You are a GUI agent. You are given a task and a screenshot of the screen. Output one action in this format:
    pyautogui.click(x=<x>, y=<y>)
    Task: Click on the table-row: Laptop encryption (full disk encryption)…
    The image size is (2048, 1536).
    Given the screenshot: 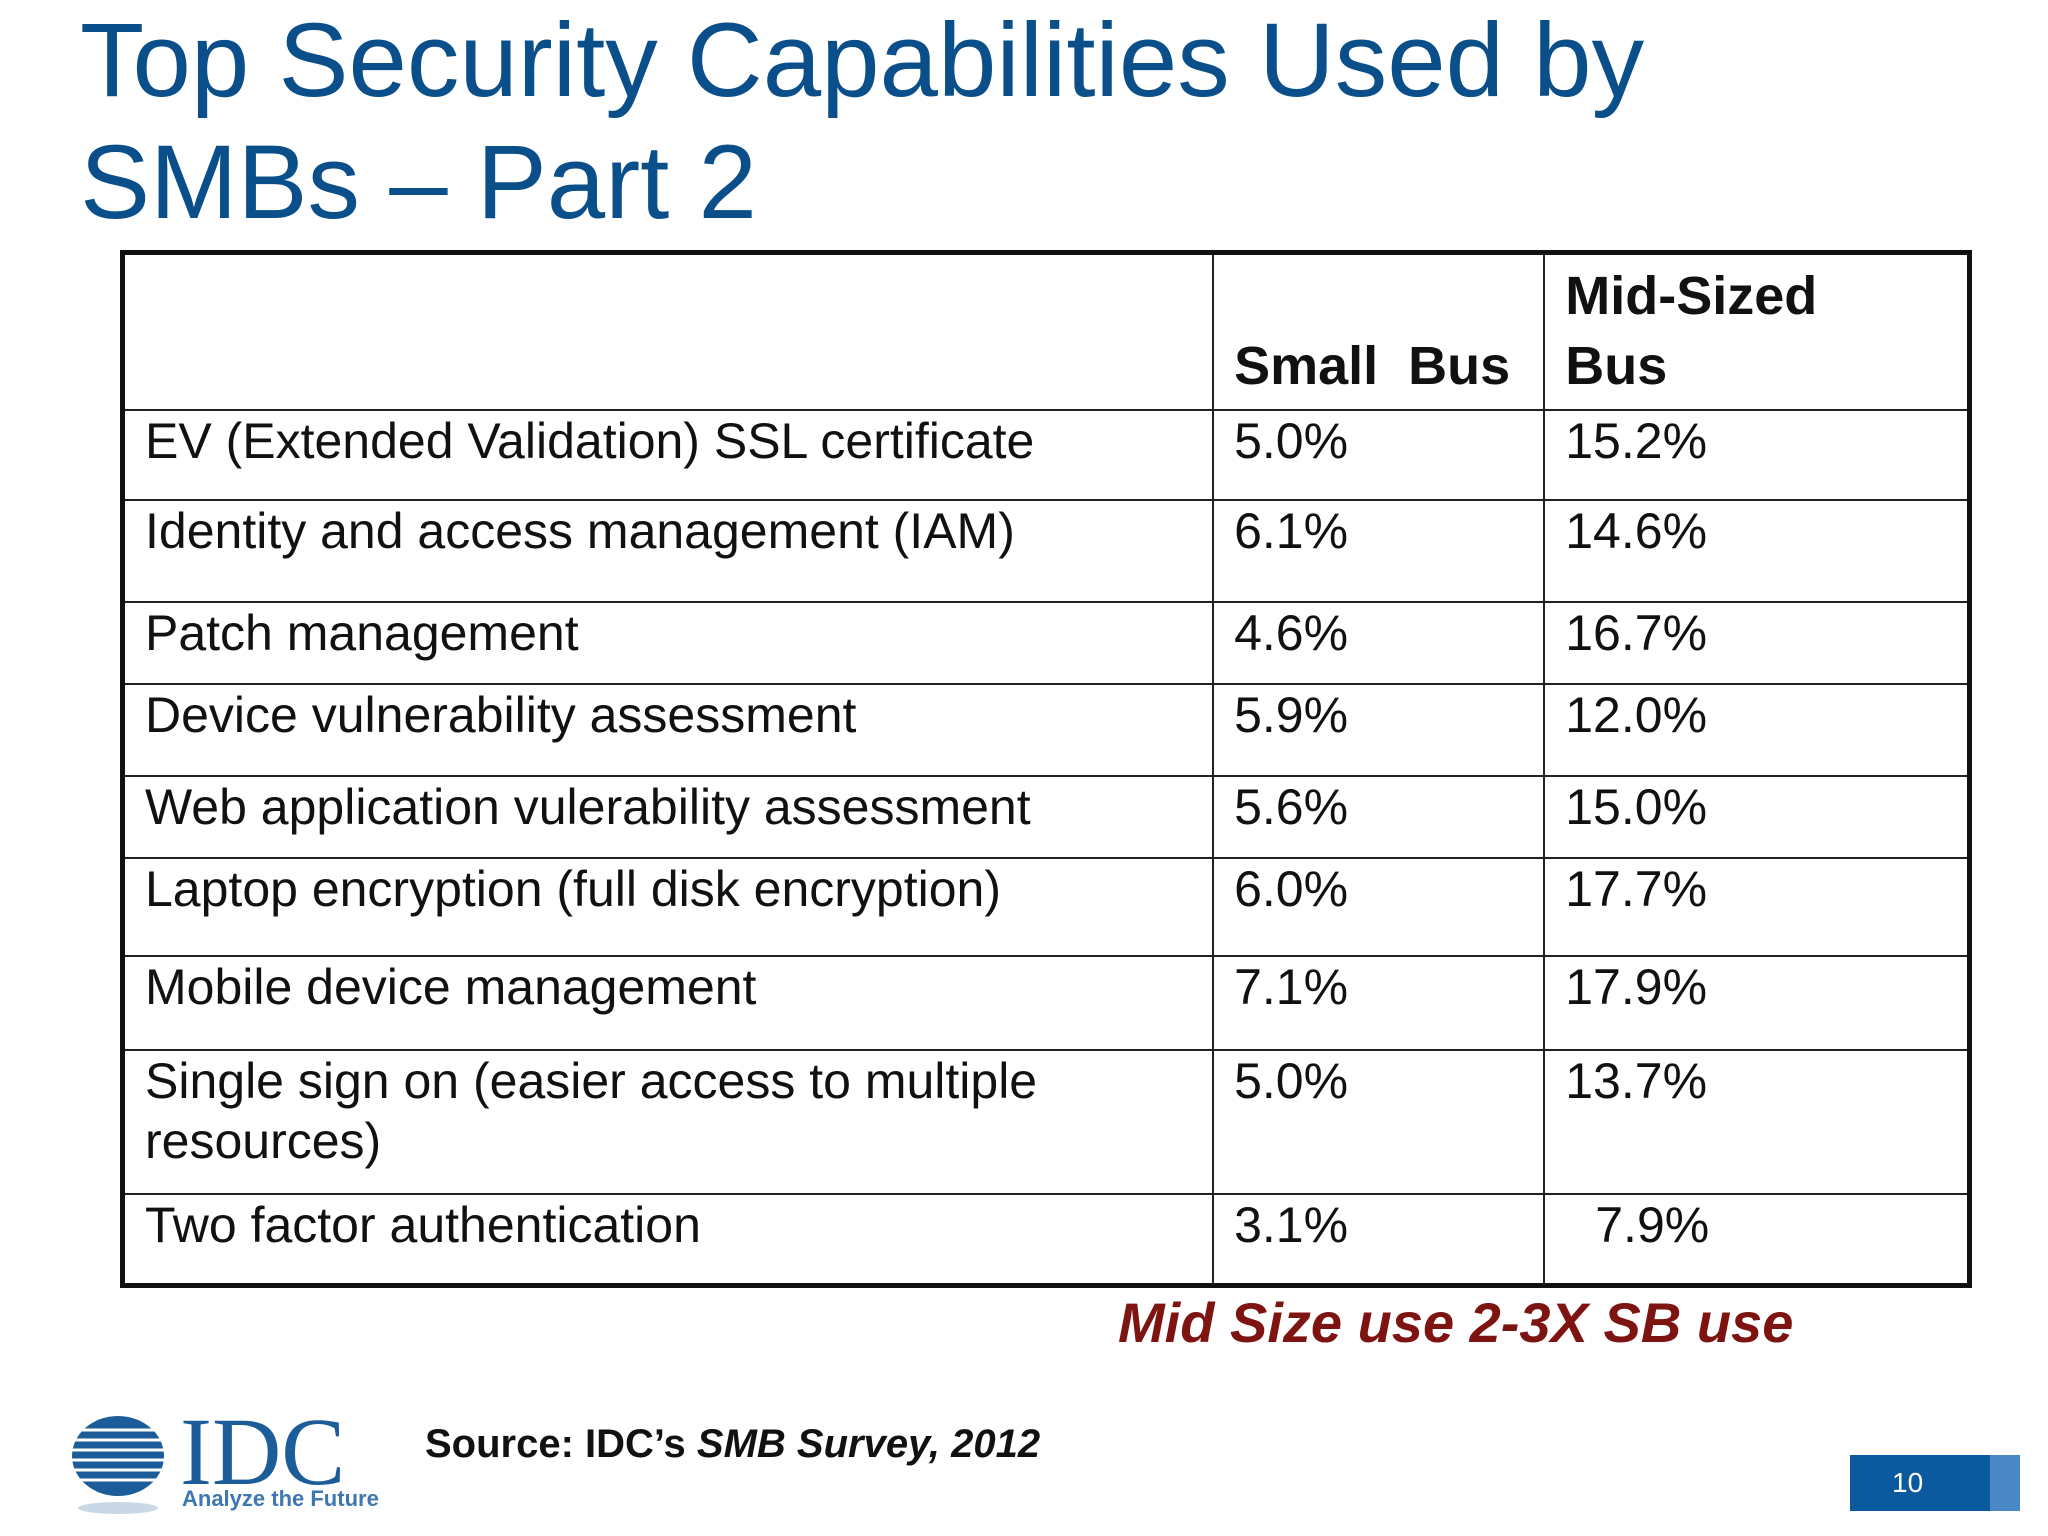 What is the action you would take?
    pyautogui.click(x=1046, y=906)
    